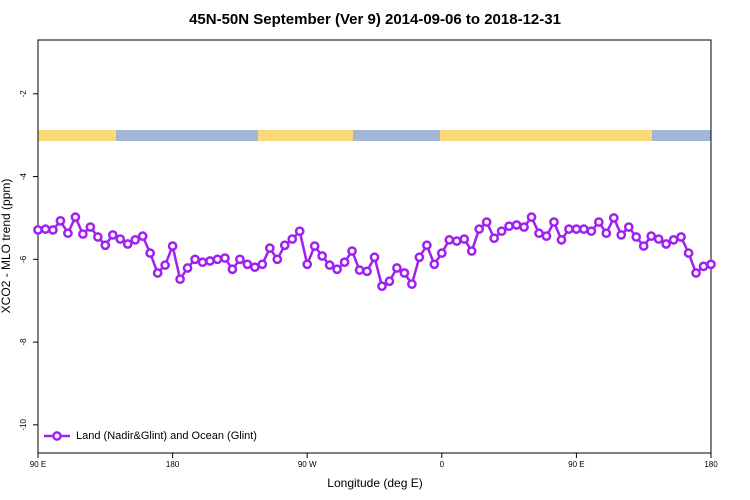  Describe the element at coordinates (23, 425) in the screenshot. I see `y-tick-label: -10` at that location.